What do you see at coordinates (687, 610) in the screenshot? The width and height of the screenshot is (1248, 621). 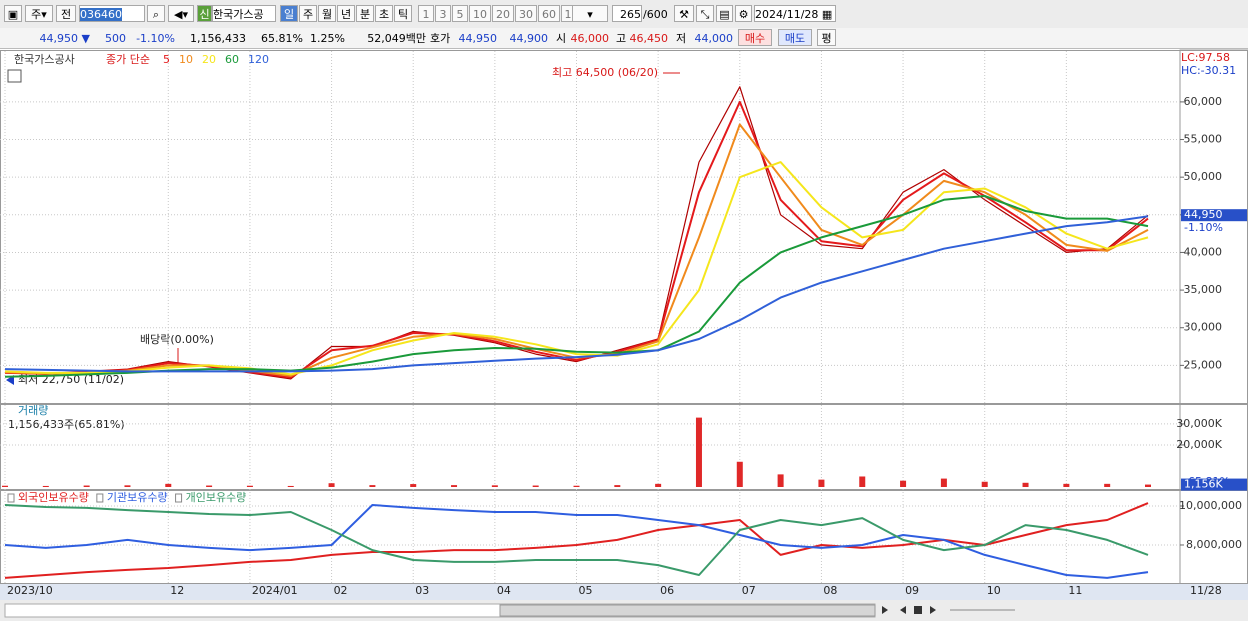 I see `scroll-thumb` at bounding box center [687, 610].